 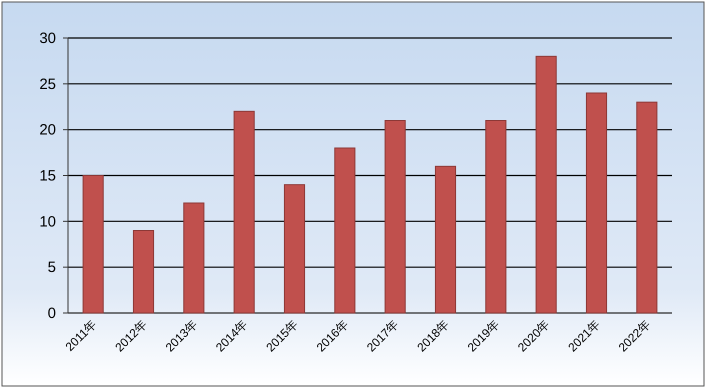 What do you see at coordinates (47, 221) in the screenshot?
I see `y-tick-label: 10` at bounding box center [47, 221].